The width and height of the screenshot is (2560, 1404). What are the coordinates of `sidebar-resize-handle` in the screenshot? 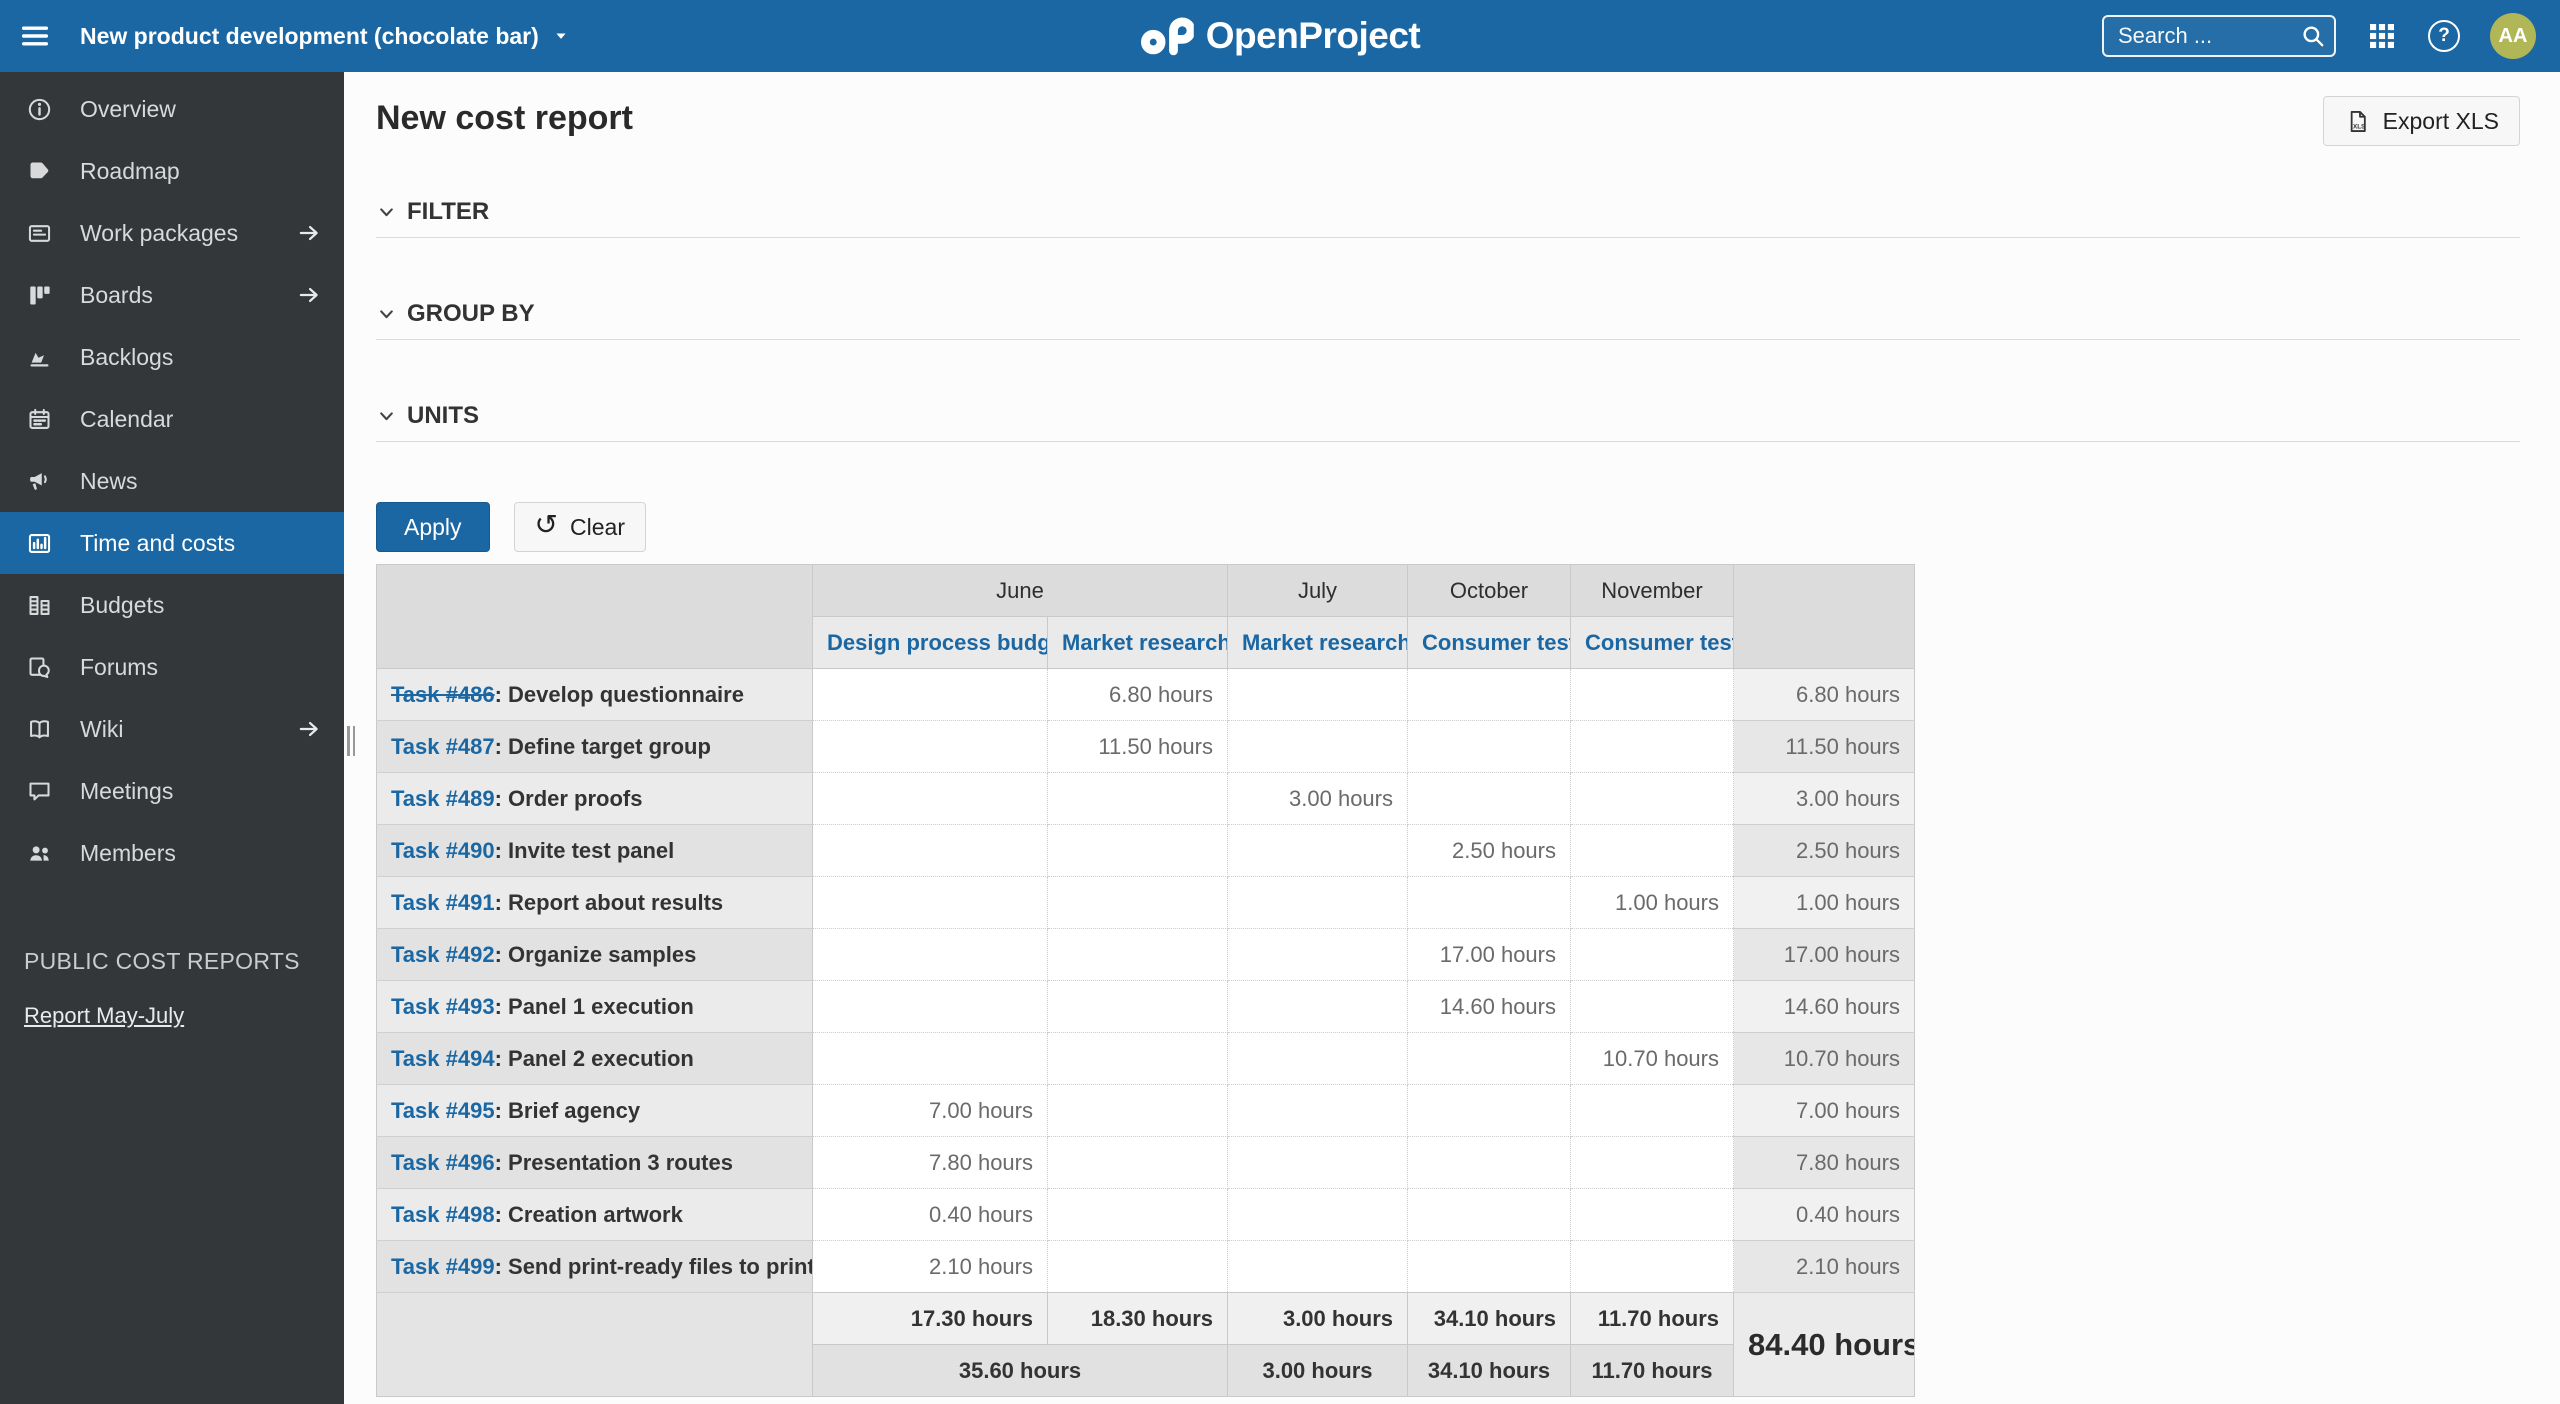 It's located at (351, 741).